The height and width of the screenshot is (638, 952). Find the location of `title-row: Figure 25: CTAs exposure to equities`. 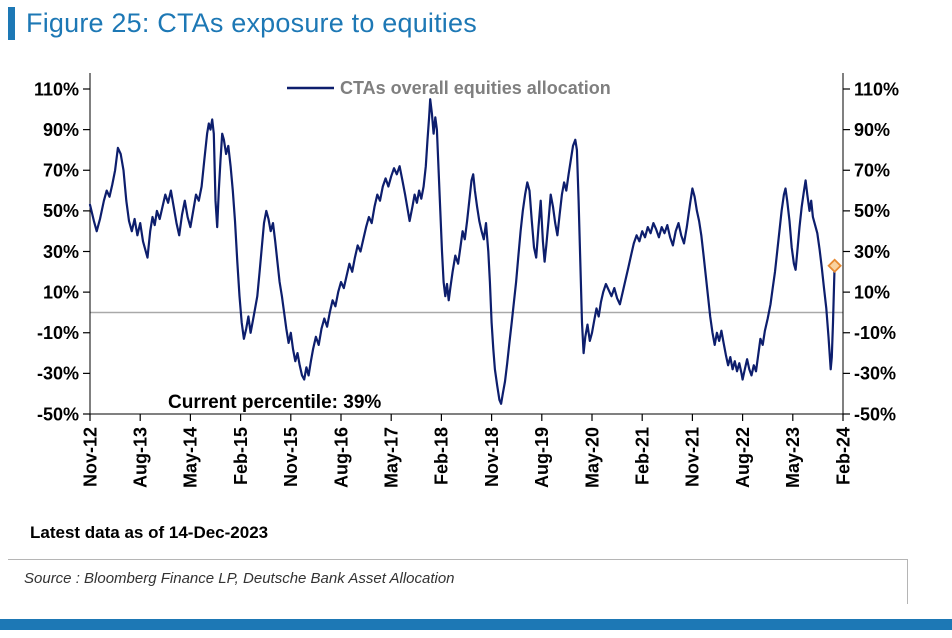

title-row: Figure 25: CTAs exposure to equities is located at coordinates (476, 20).